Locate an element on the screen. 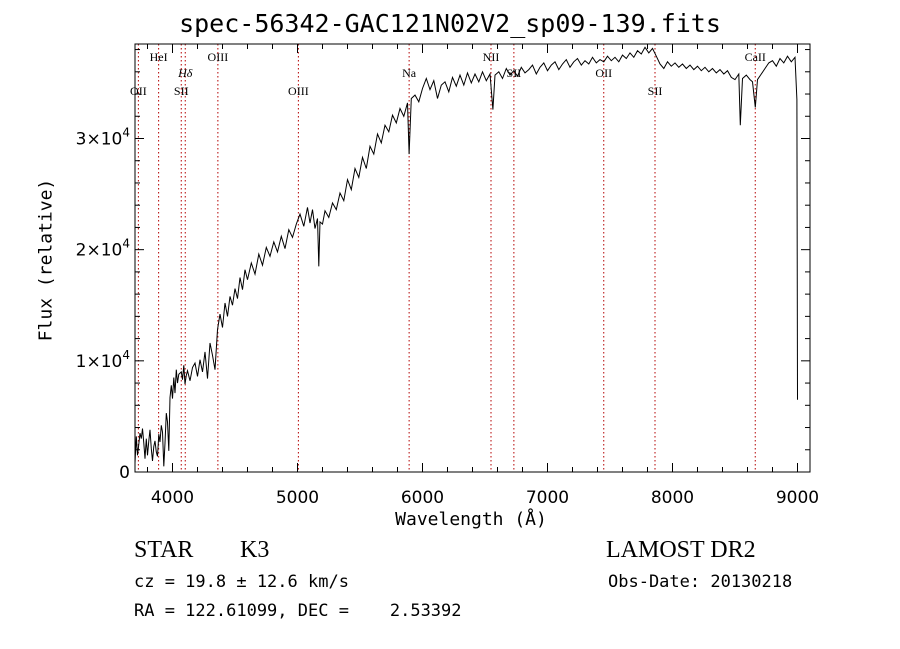 The width and height of the screenshot is (900, 649). x-tick-label: 6000 is located at coordinates (422, 498).